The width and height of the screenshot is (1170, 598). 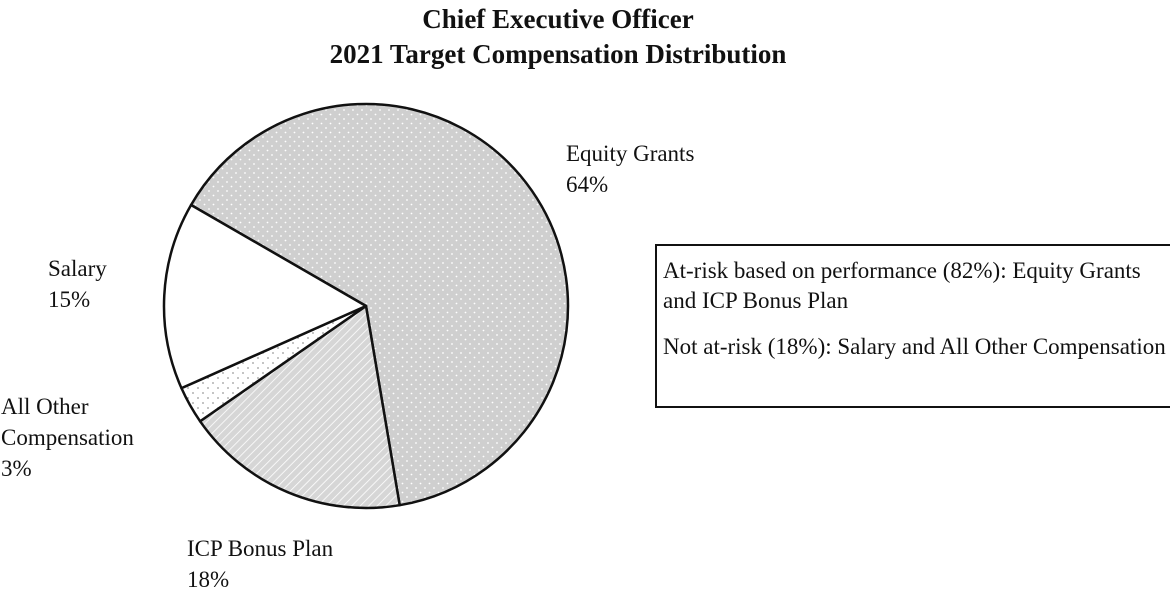 I want to click on slice-label-all-other-compensation: All Other Compensation 3%, so click(x=67, y=437).